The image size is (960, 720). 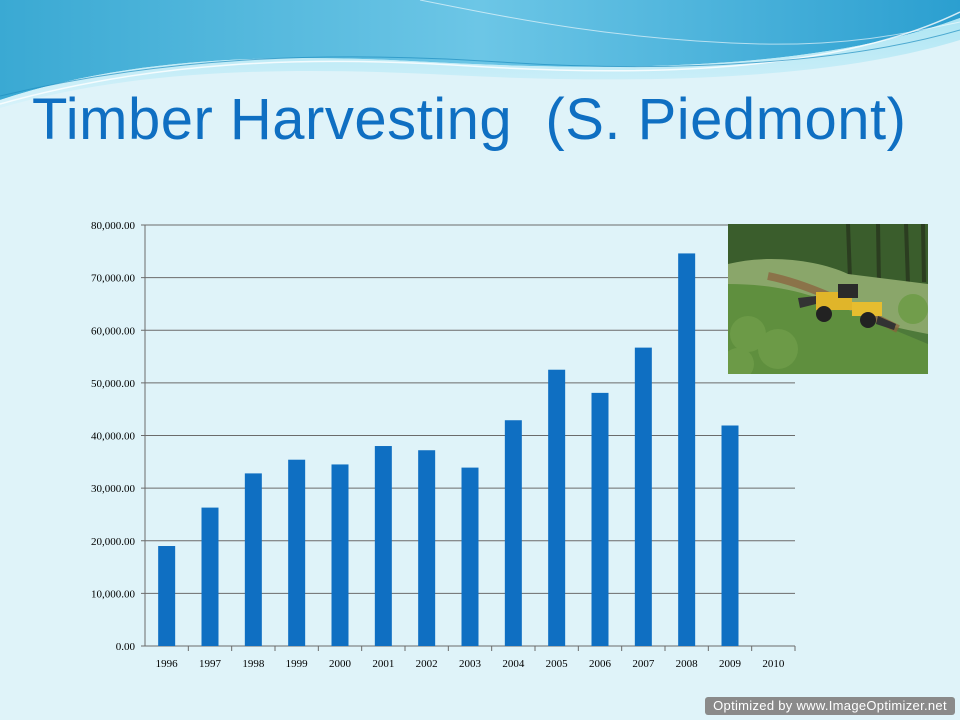 What do you see at coordinates (513, 533) in the screenshot?
I see `bar-2004` at bounding box center [513, 533].